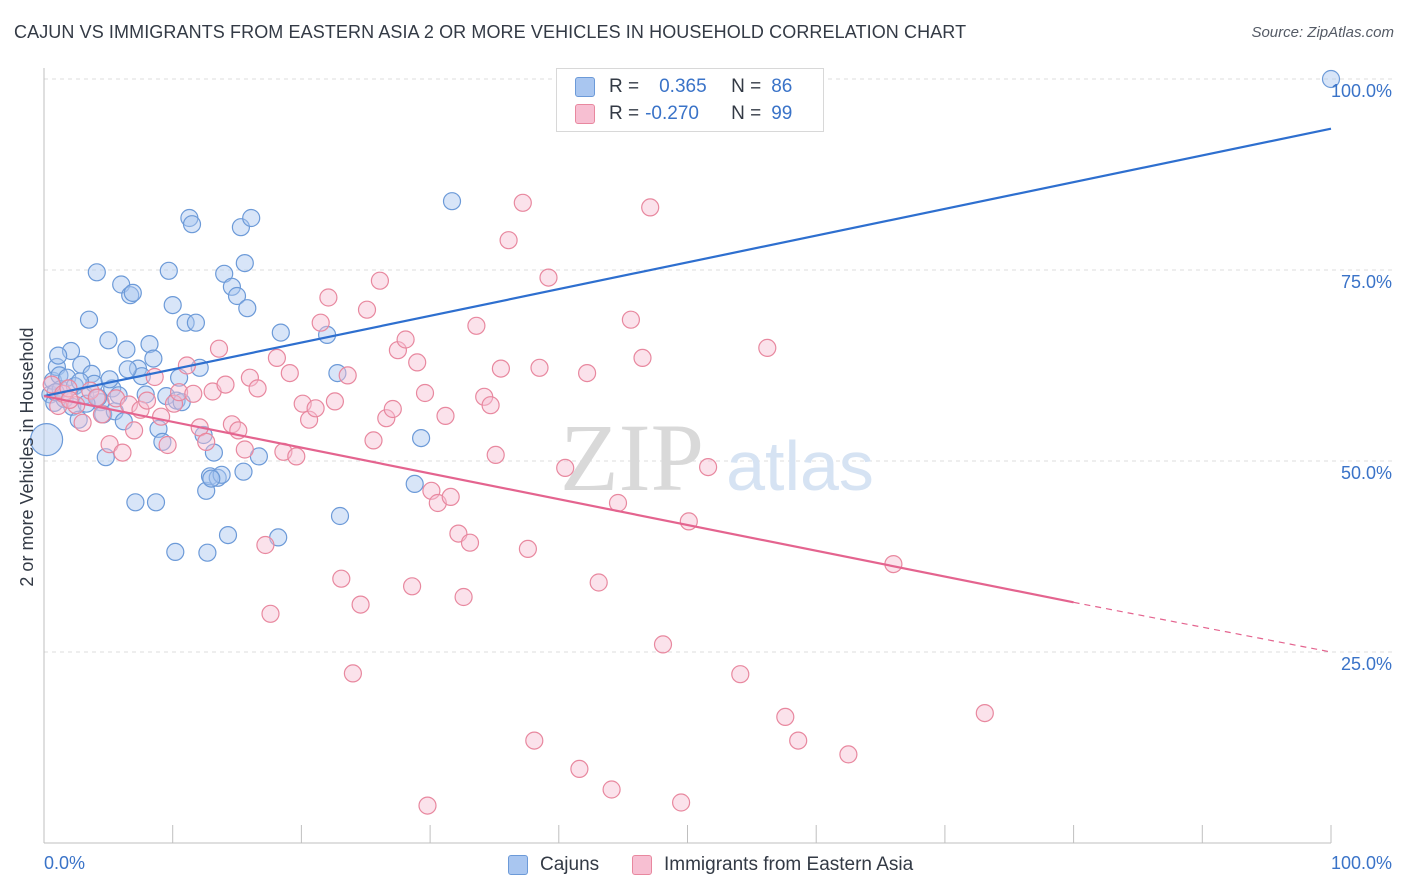 Image resolution: width=1406 pixels, height=892 pixels. Describe the element at coordinates (1366, 473) in the screenshot. I see `y-tick-label: 50.0%` at that location.